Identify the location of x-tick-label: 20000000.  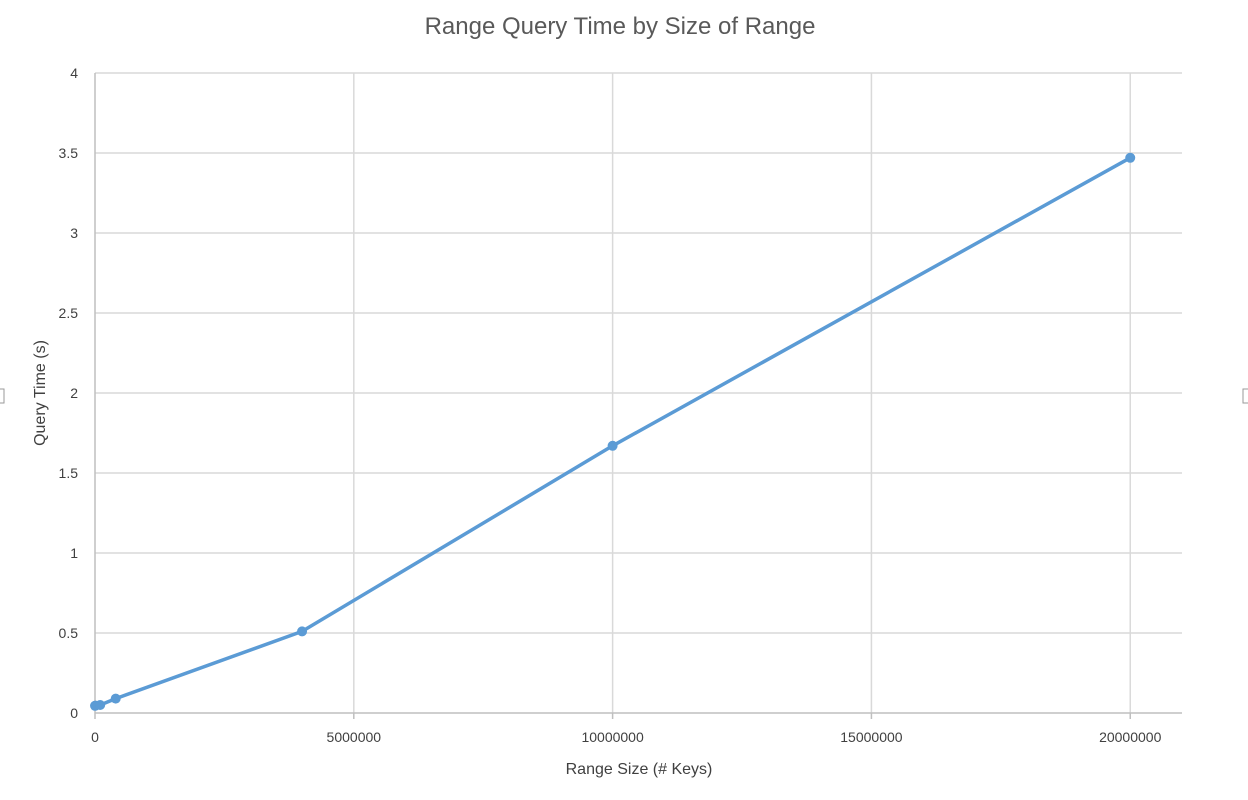
(1130, 737).